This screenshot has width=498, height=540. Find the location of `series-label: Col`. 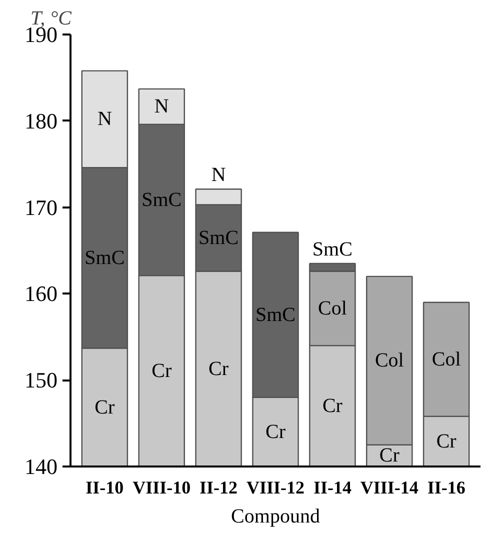

series-label: Col is located at coordinates (389, 361).